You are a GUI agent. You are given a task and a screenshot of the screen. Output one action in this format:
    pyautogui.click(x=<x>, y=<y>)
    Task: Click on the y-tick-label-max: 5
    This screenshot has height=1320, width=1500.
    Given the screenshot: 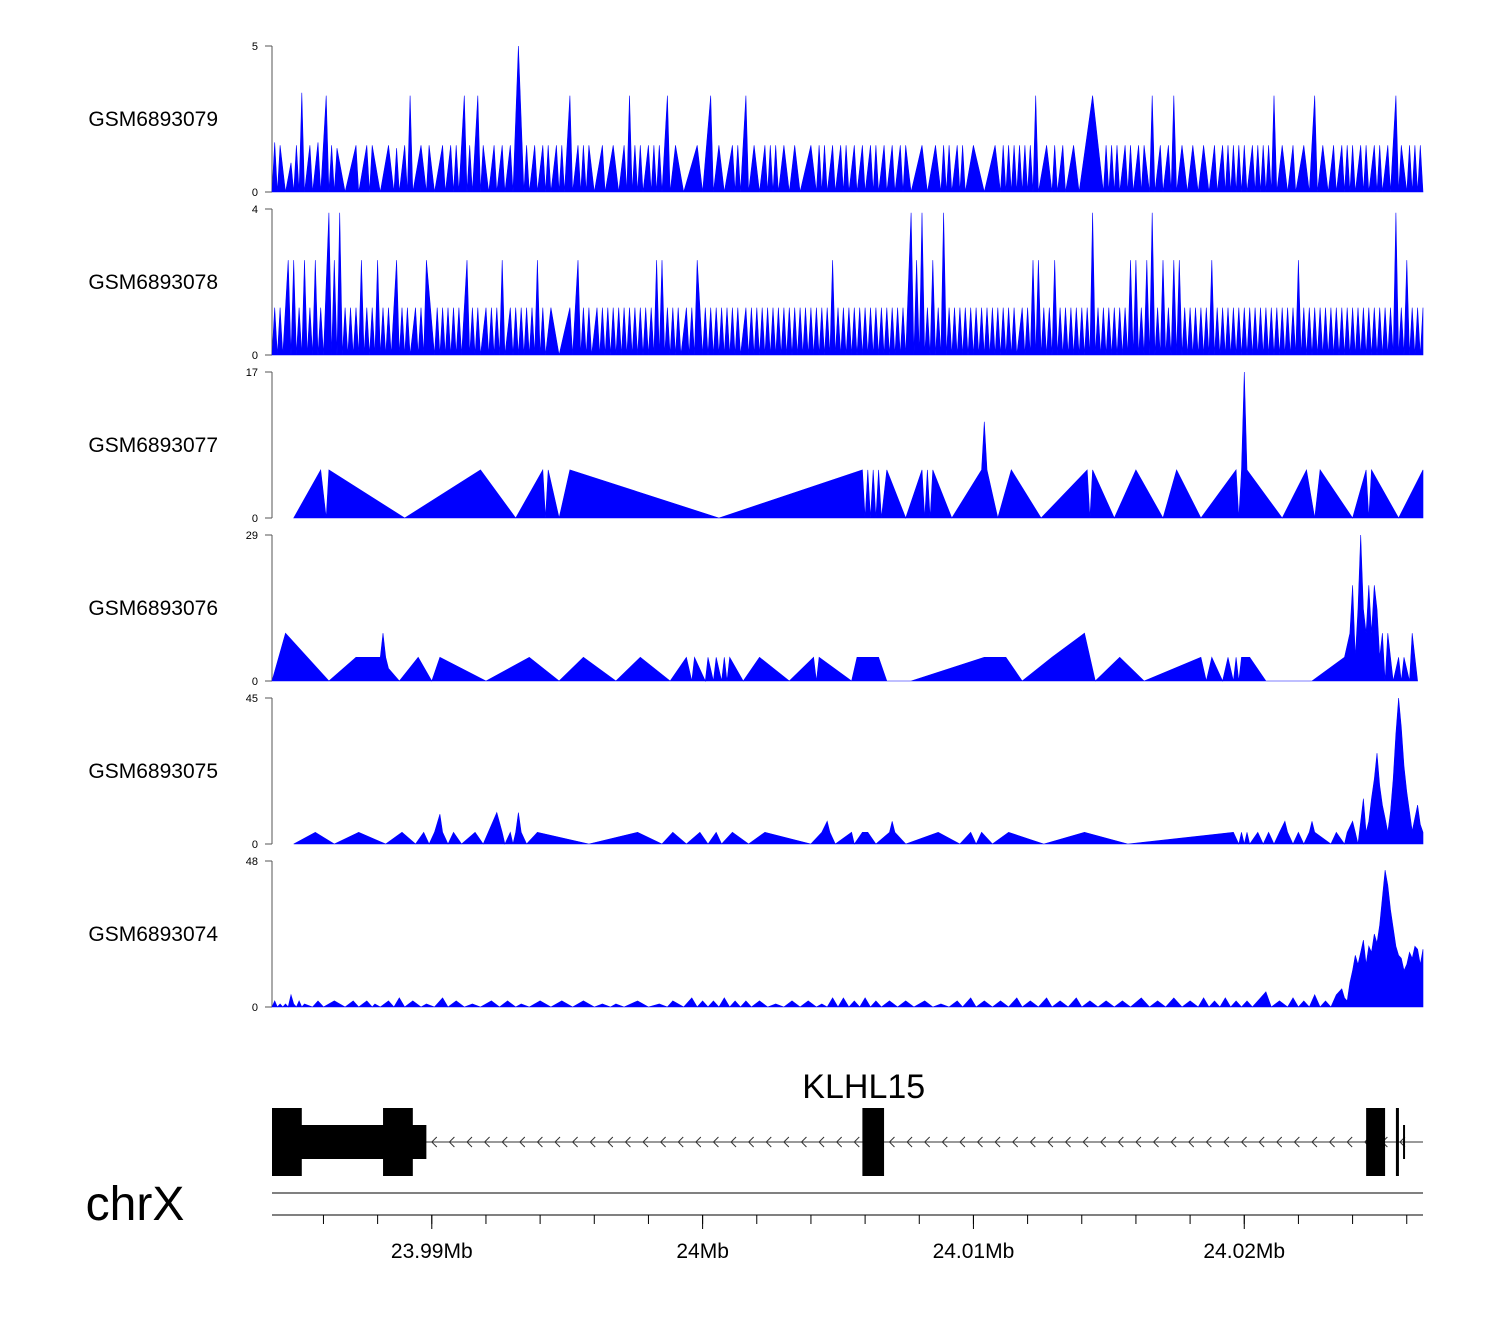 What is the action you would take?
    pyautogui.click(x=255, y=47)
    